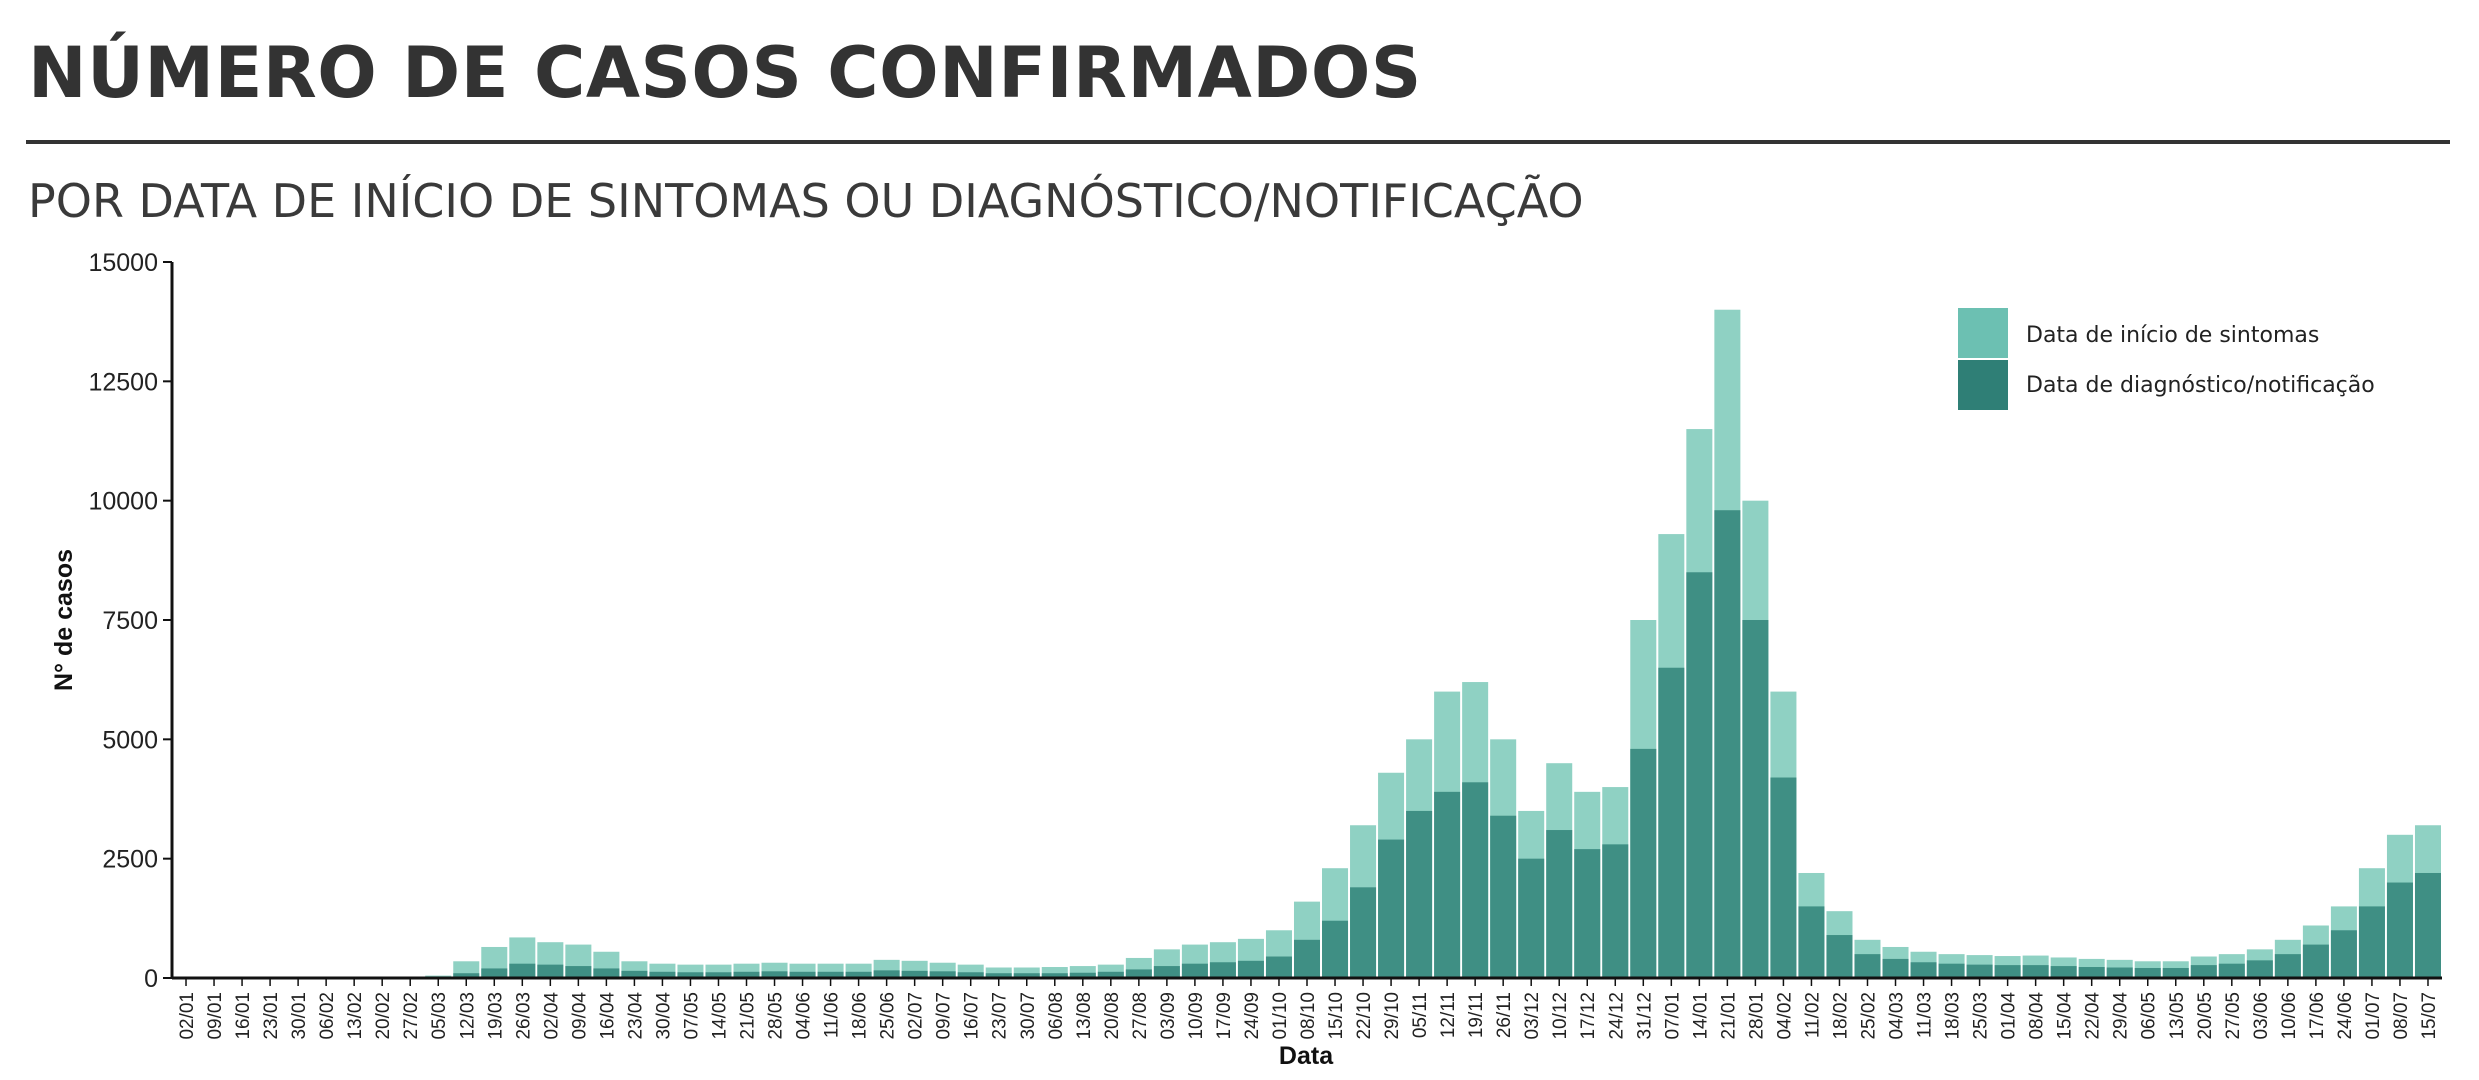 This screenshot has height=1080, width=2479. Describe the element at coordinates (2037, 1016) in the screenshot. I see `x-tick-label: 08/04` at that location.